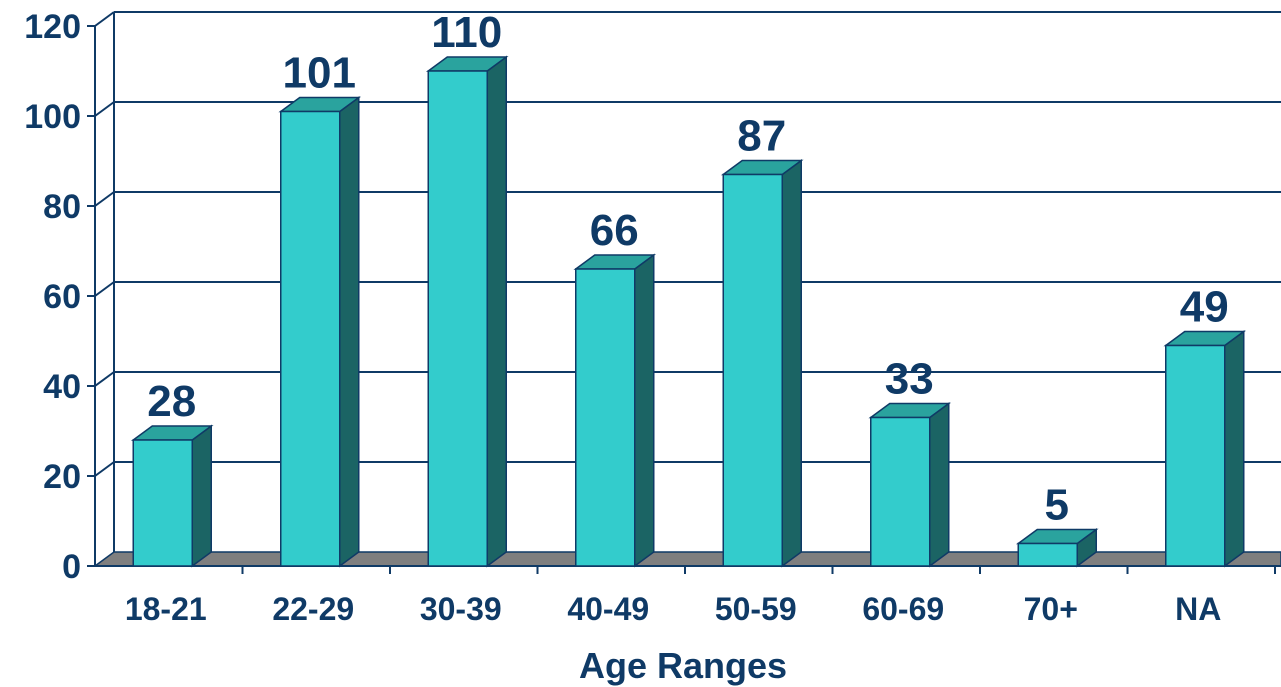 The height and width of the screenshot is (687, 1281). I want to click on x-tick-label: 30-39, so click(461, 609).